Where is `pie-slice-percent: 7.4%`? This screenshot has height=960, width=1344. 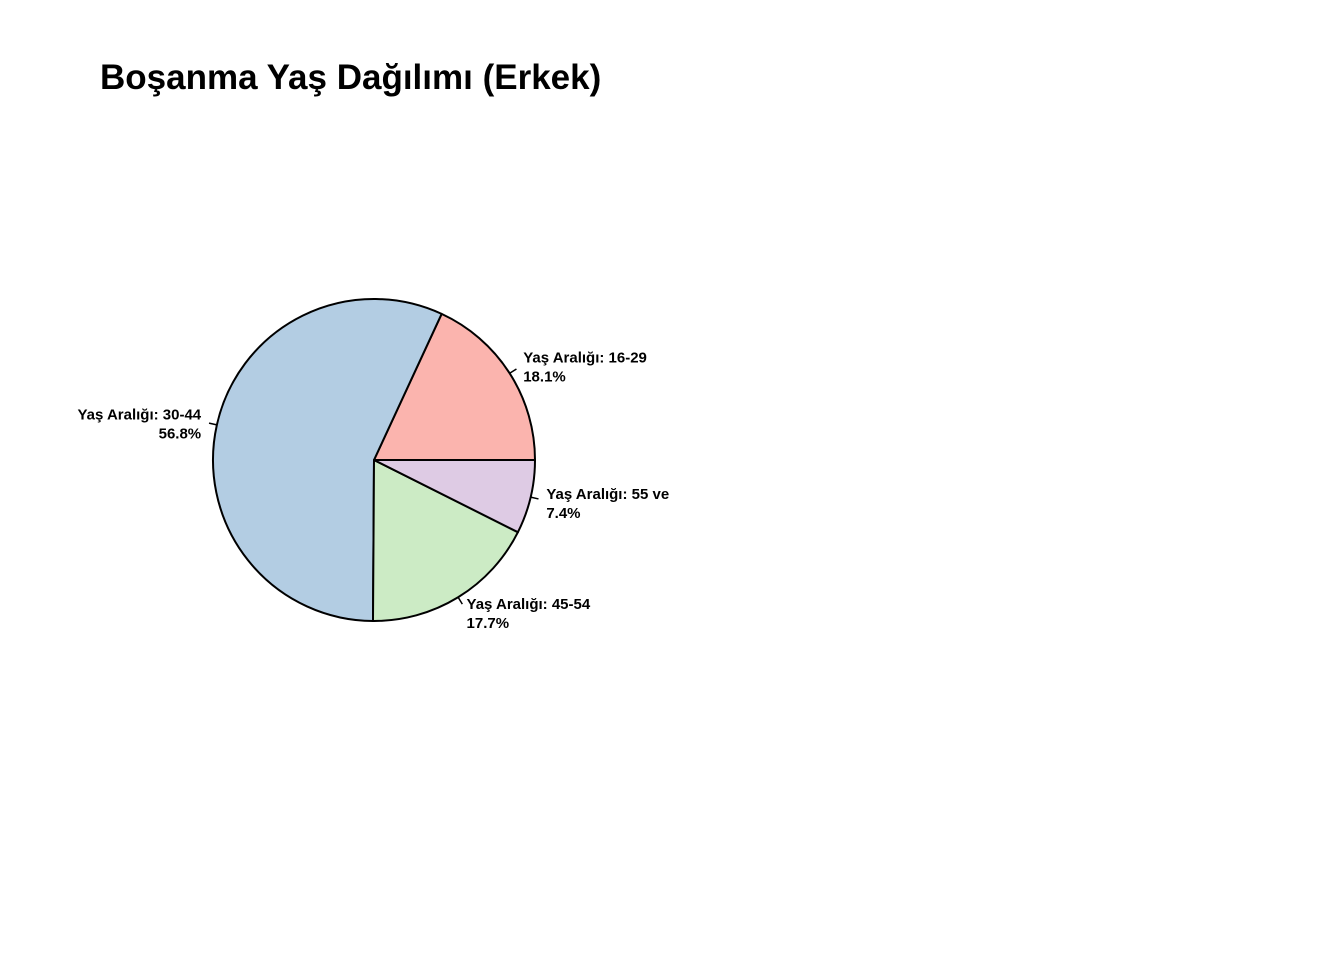
pie-slice-percent: 7.4% is located at coordinates (563, 513).